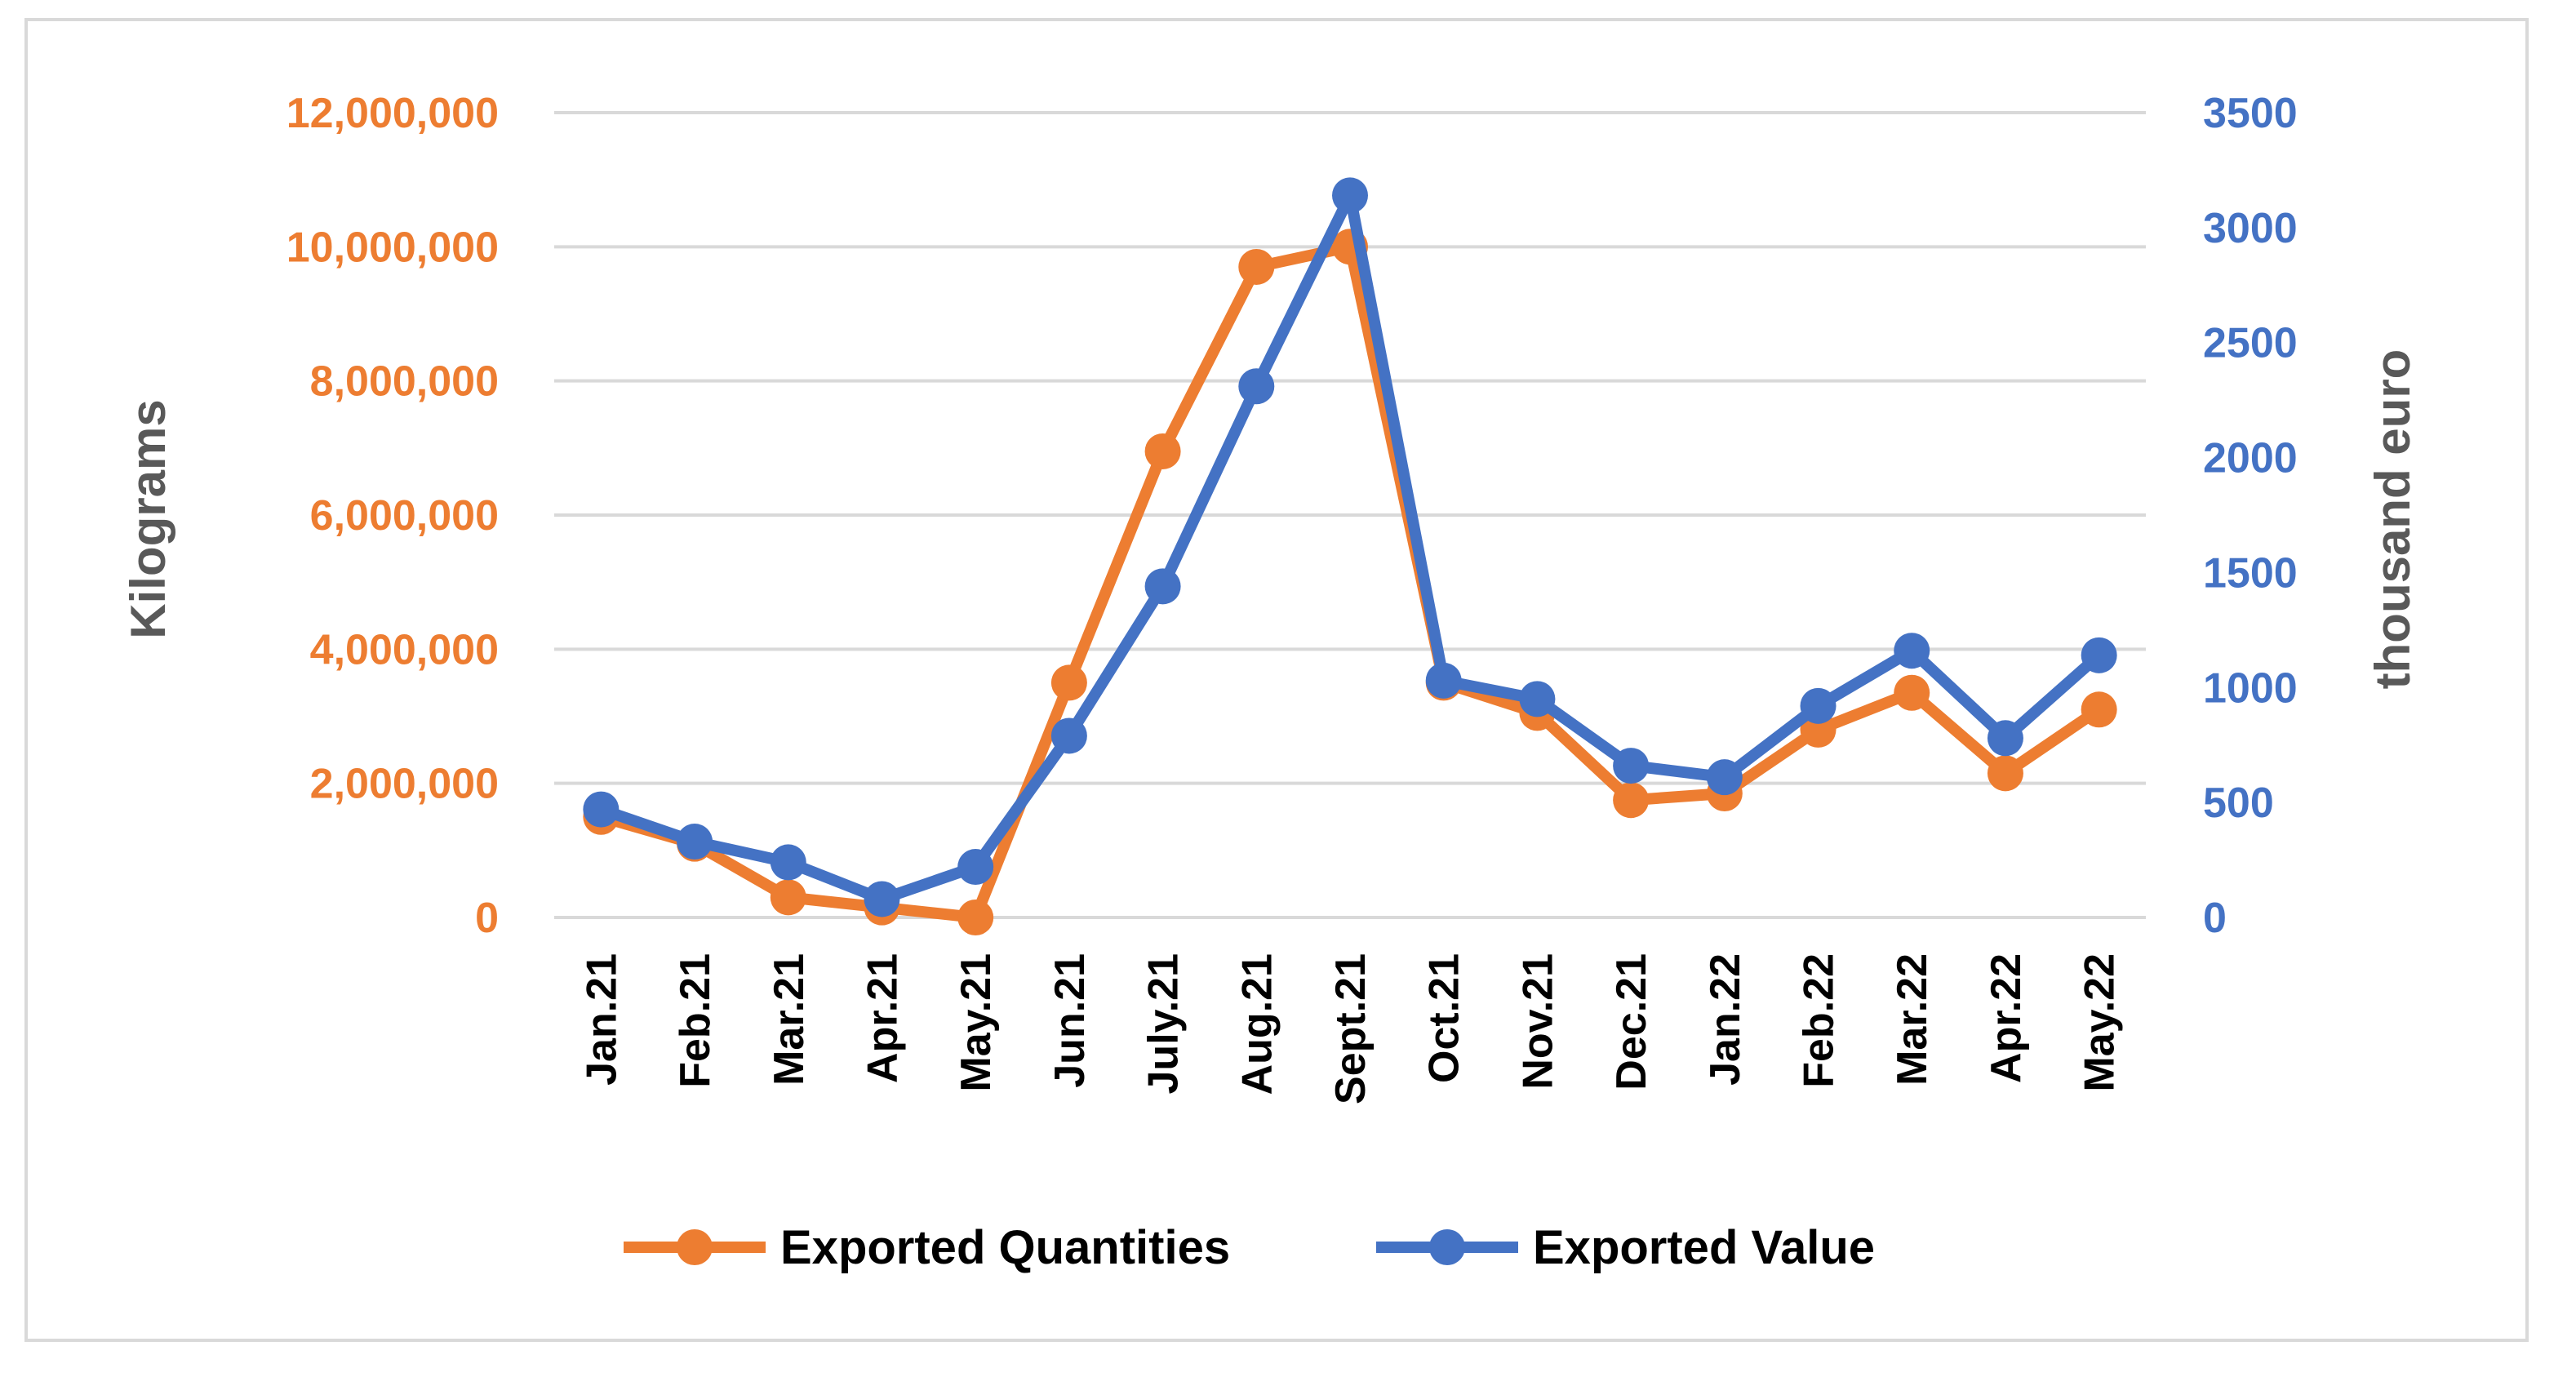 The image size is (2576, 1386). Describe the element at coordinates (601, 1019) in the screenshot. I see `x-tick-label: Jan.21` at that location.